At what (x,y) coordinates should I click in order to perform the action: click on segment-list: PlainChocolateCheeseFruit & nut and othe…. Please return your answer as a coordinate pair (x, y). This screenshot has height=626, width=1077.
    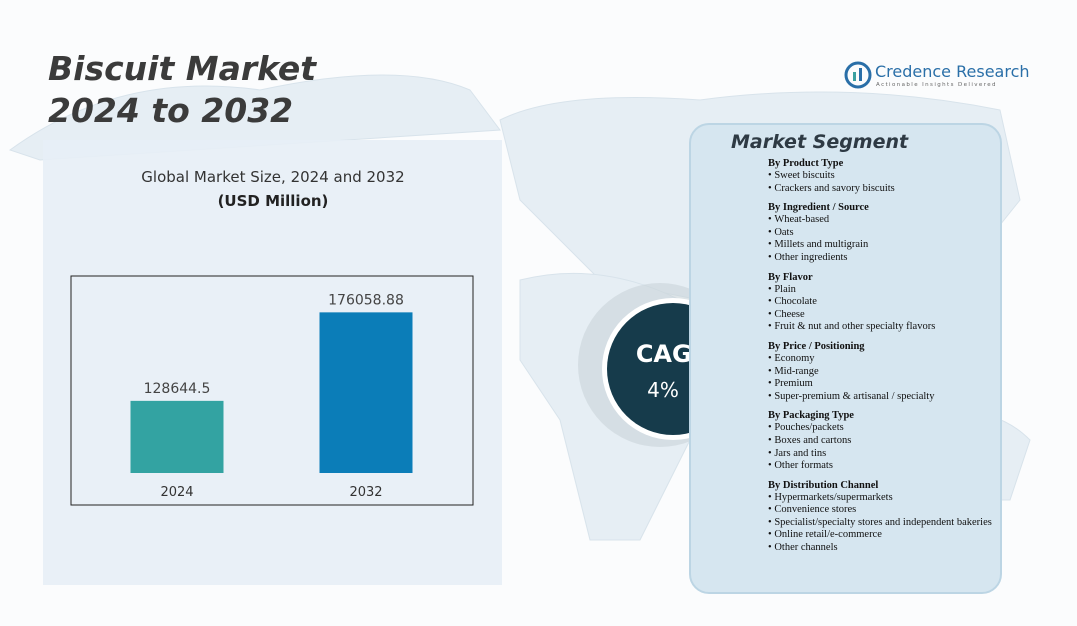
    Looking at the image, I should click on (884, 309).